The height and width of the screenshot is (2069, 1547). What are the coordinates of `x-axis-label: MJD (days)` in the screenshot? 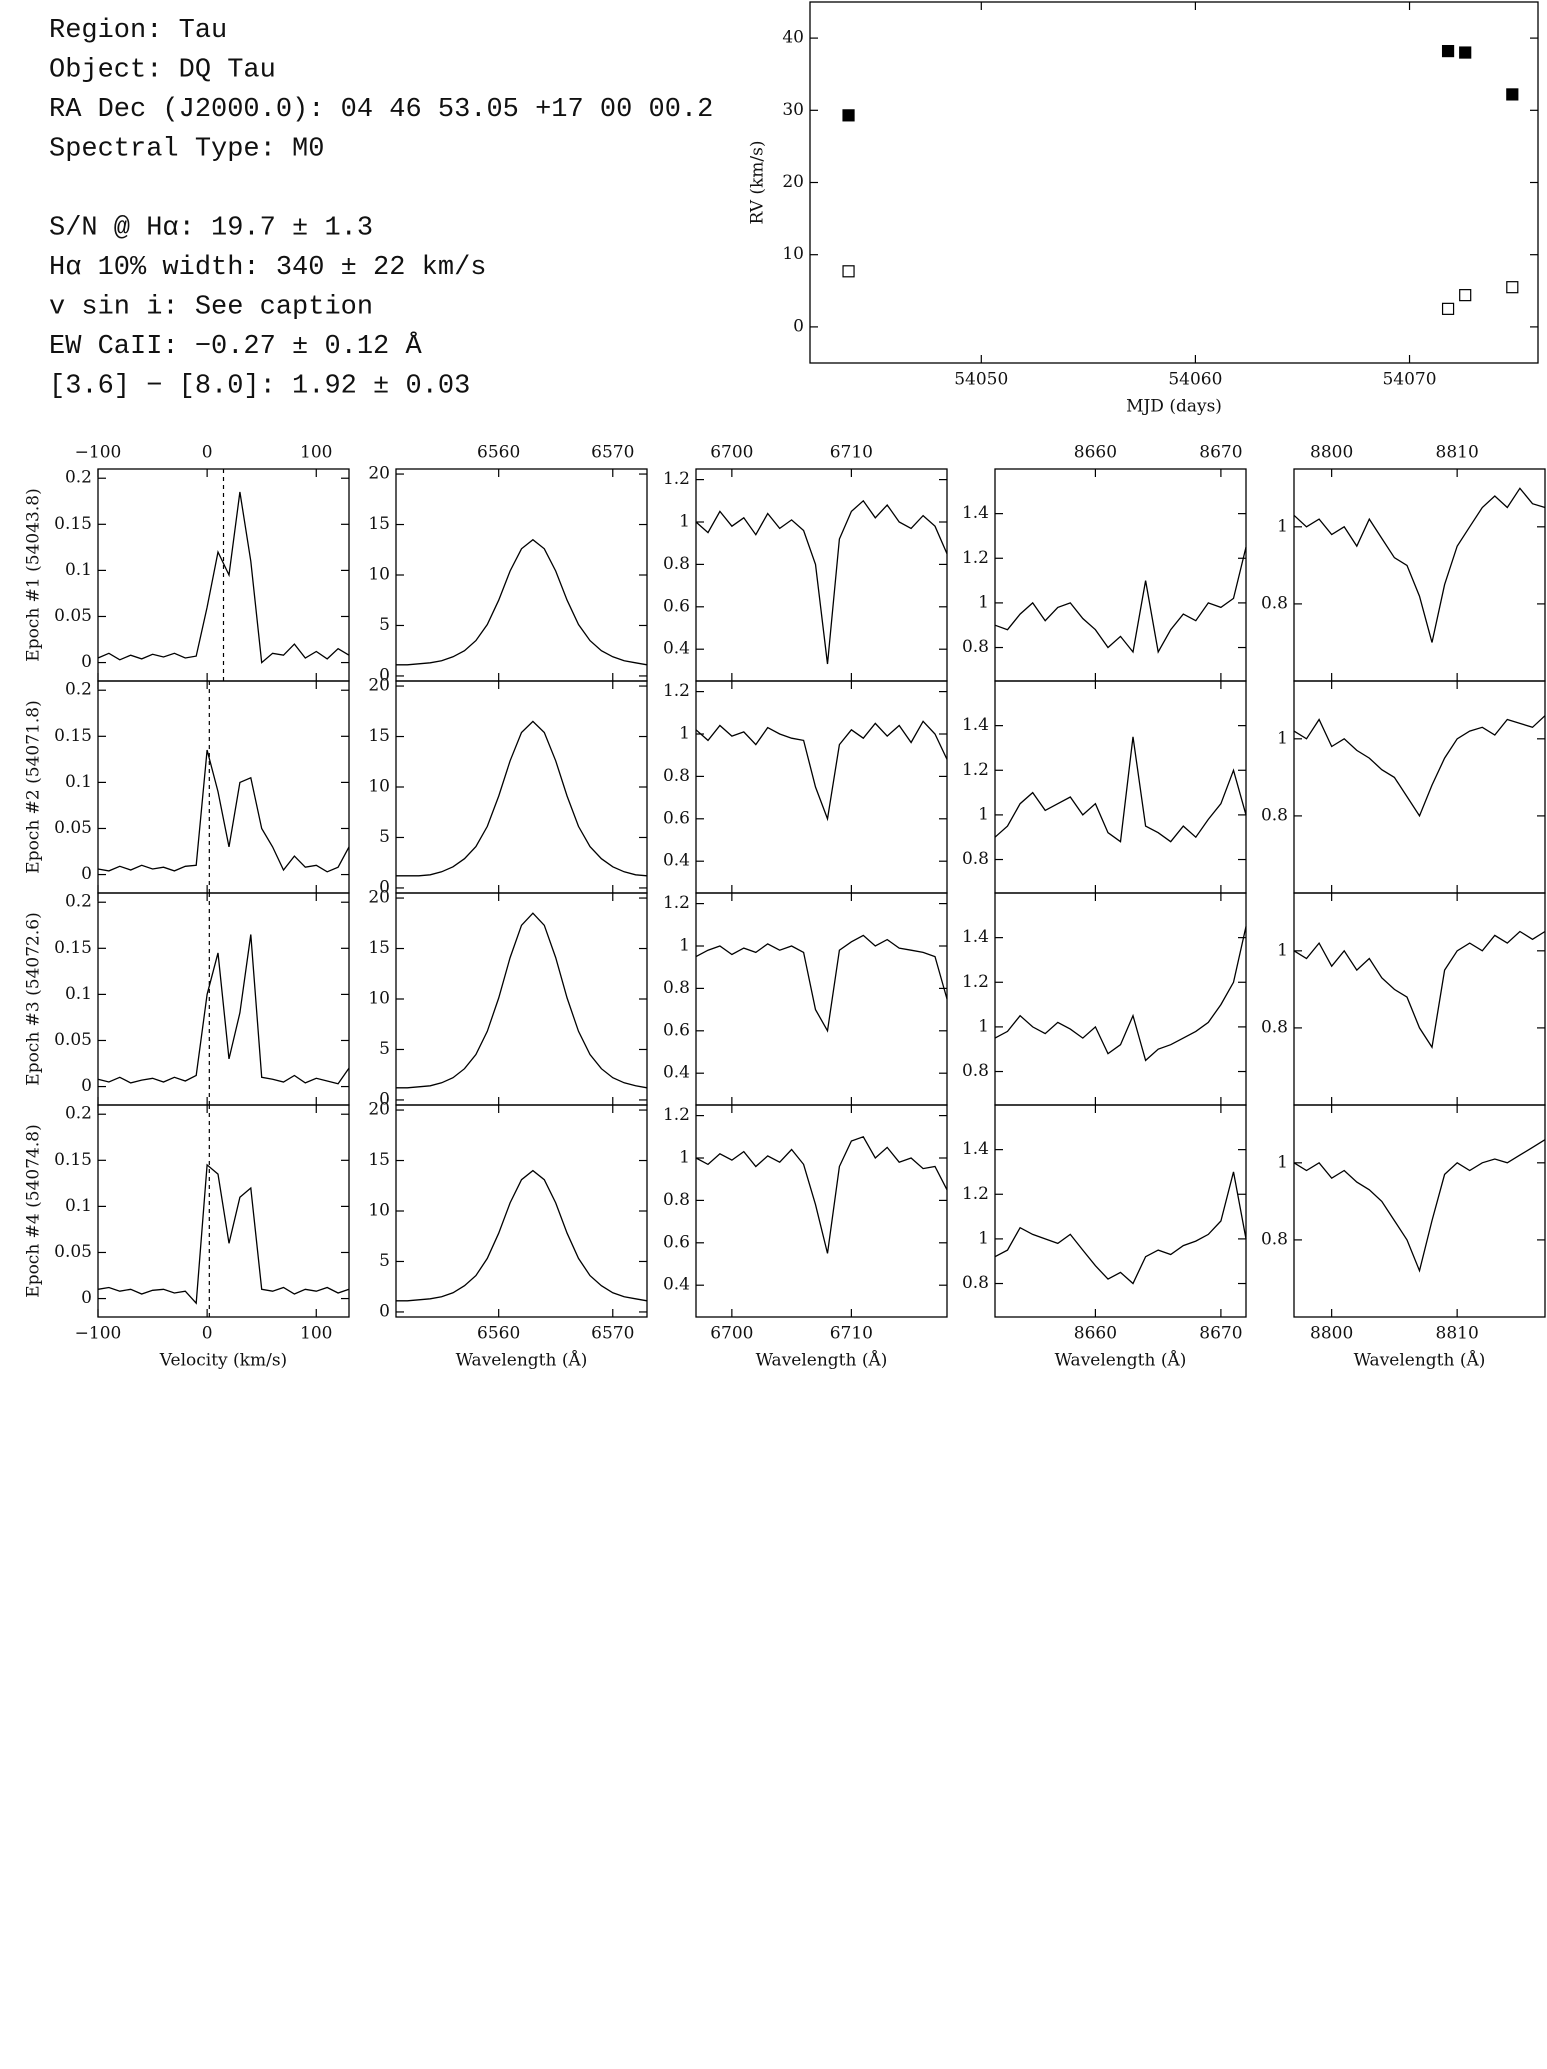 It's located at (1174, 407).